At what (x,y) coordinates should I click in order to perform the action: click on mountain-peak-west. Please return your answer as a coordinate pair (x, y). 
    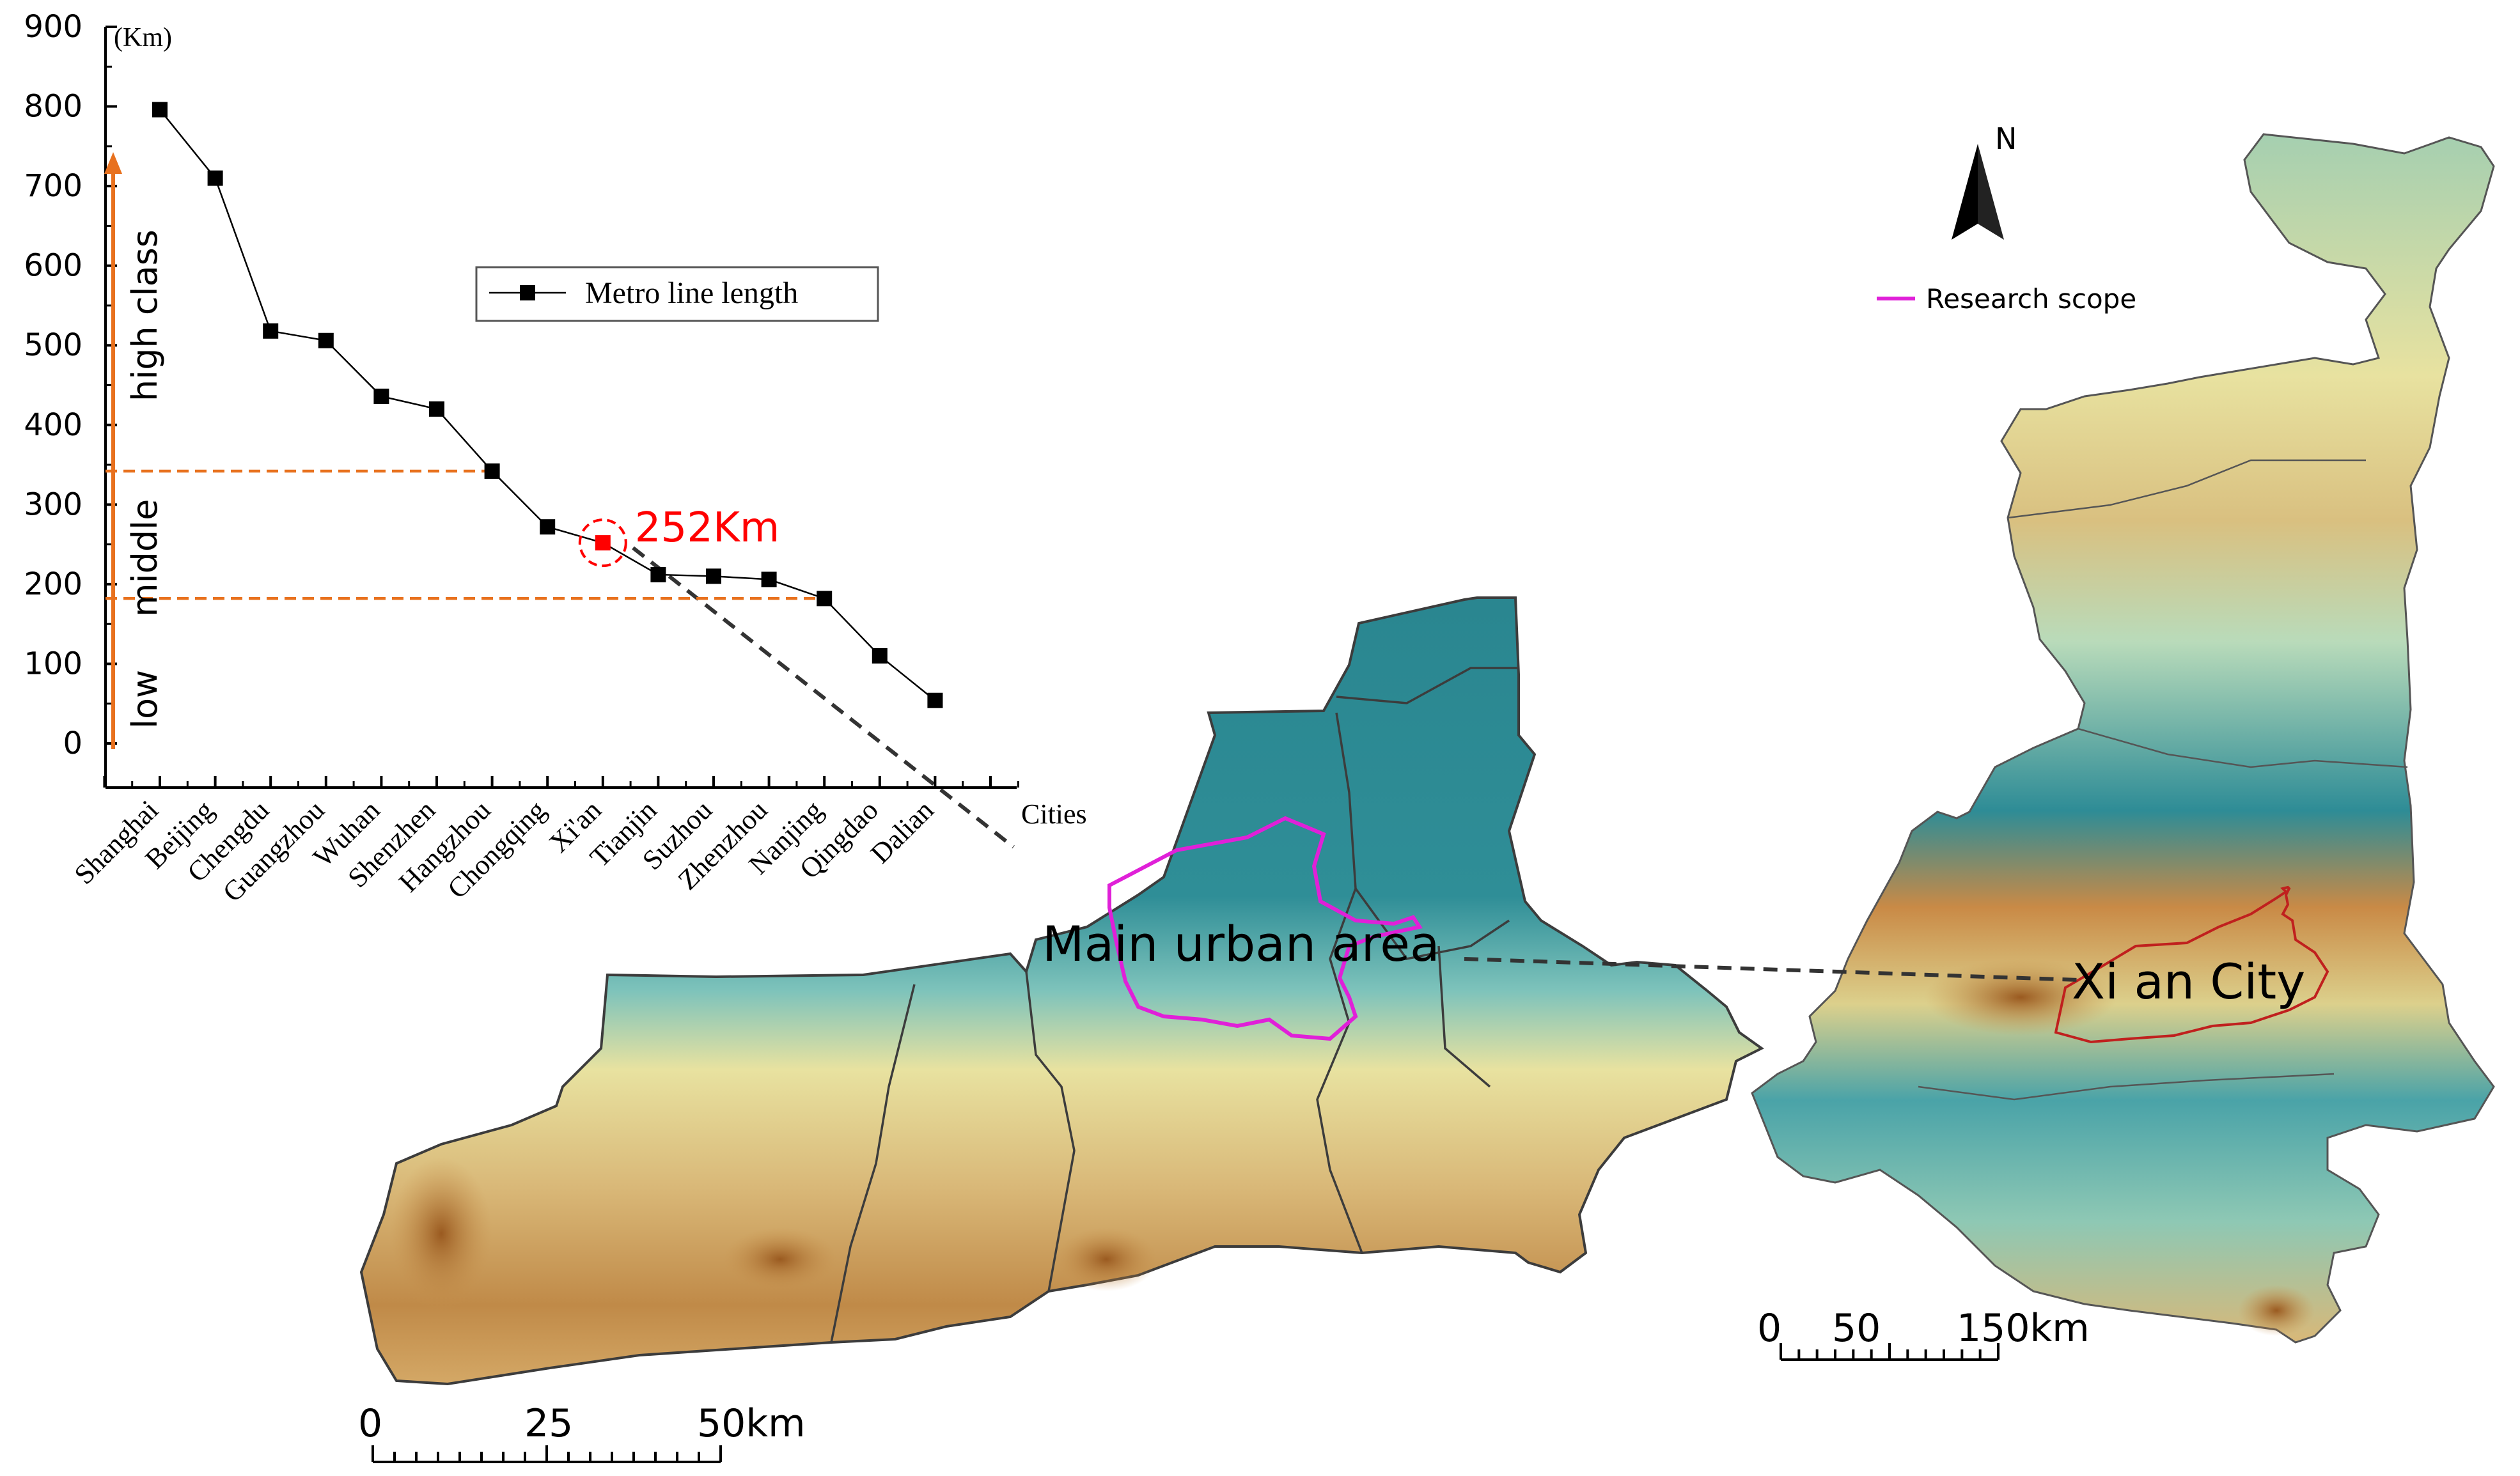
    Looking at the image, I should click on (441, 1233).